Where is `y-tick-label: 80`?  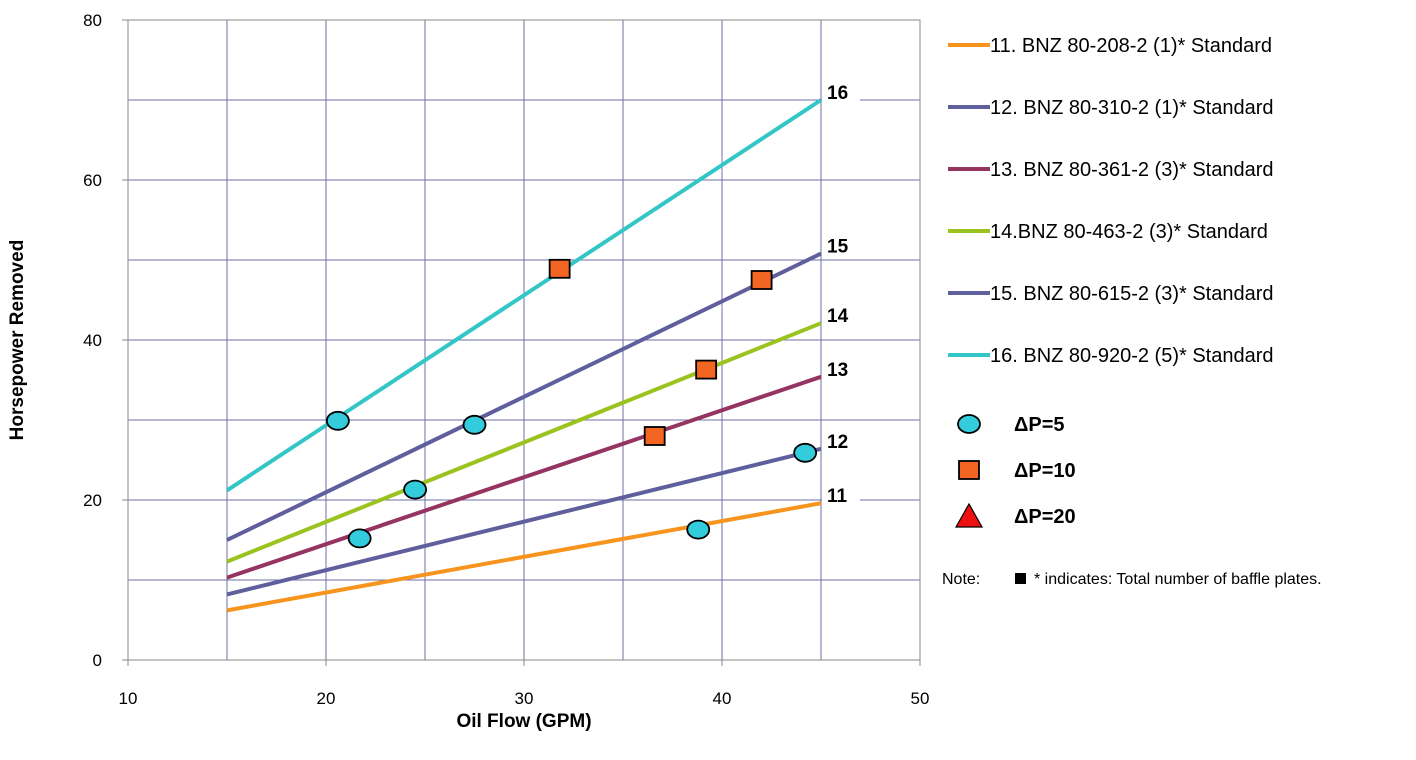
y-tick-label: 80 is located at coordinates (92, 20).